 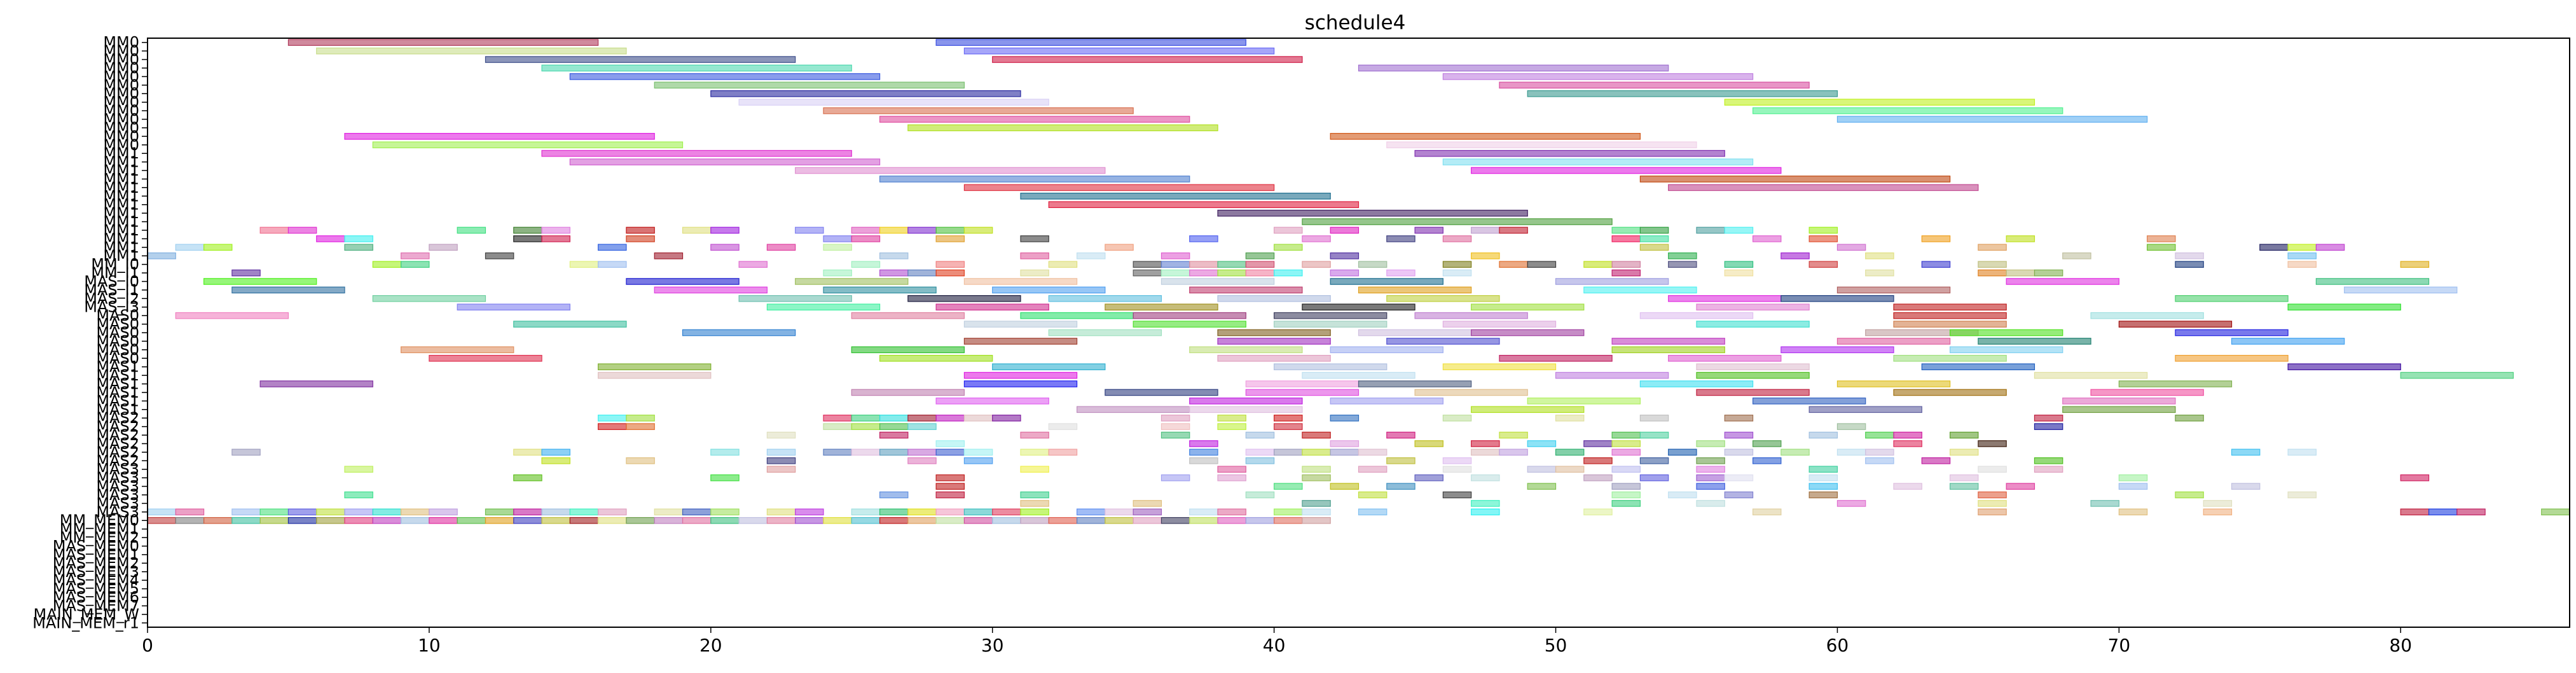 What do you see at coordinates (1274, 645) in the screenshot?
I see `x-tick-label: 40` at bounding box center [1274, 645].